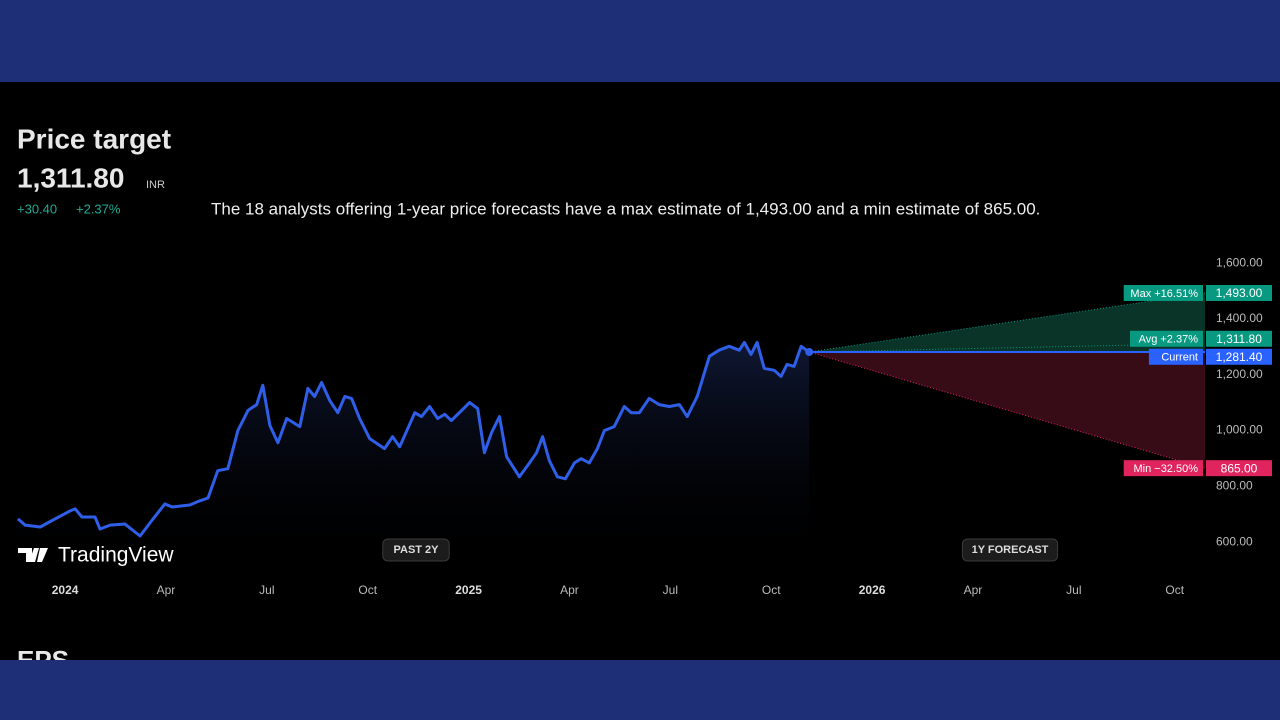  What do you see at coordinates (1239, 374) in the screenshot?
I see `y-tick-label: 1,200.00` at bounding box center [1239, 374].